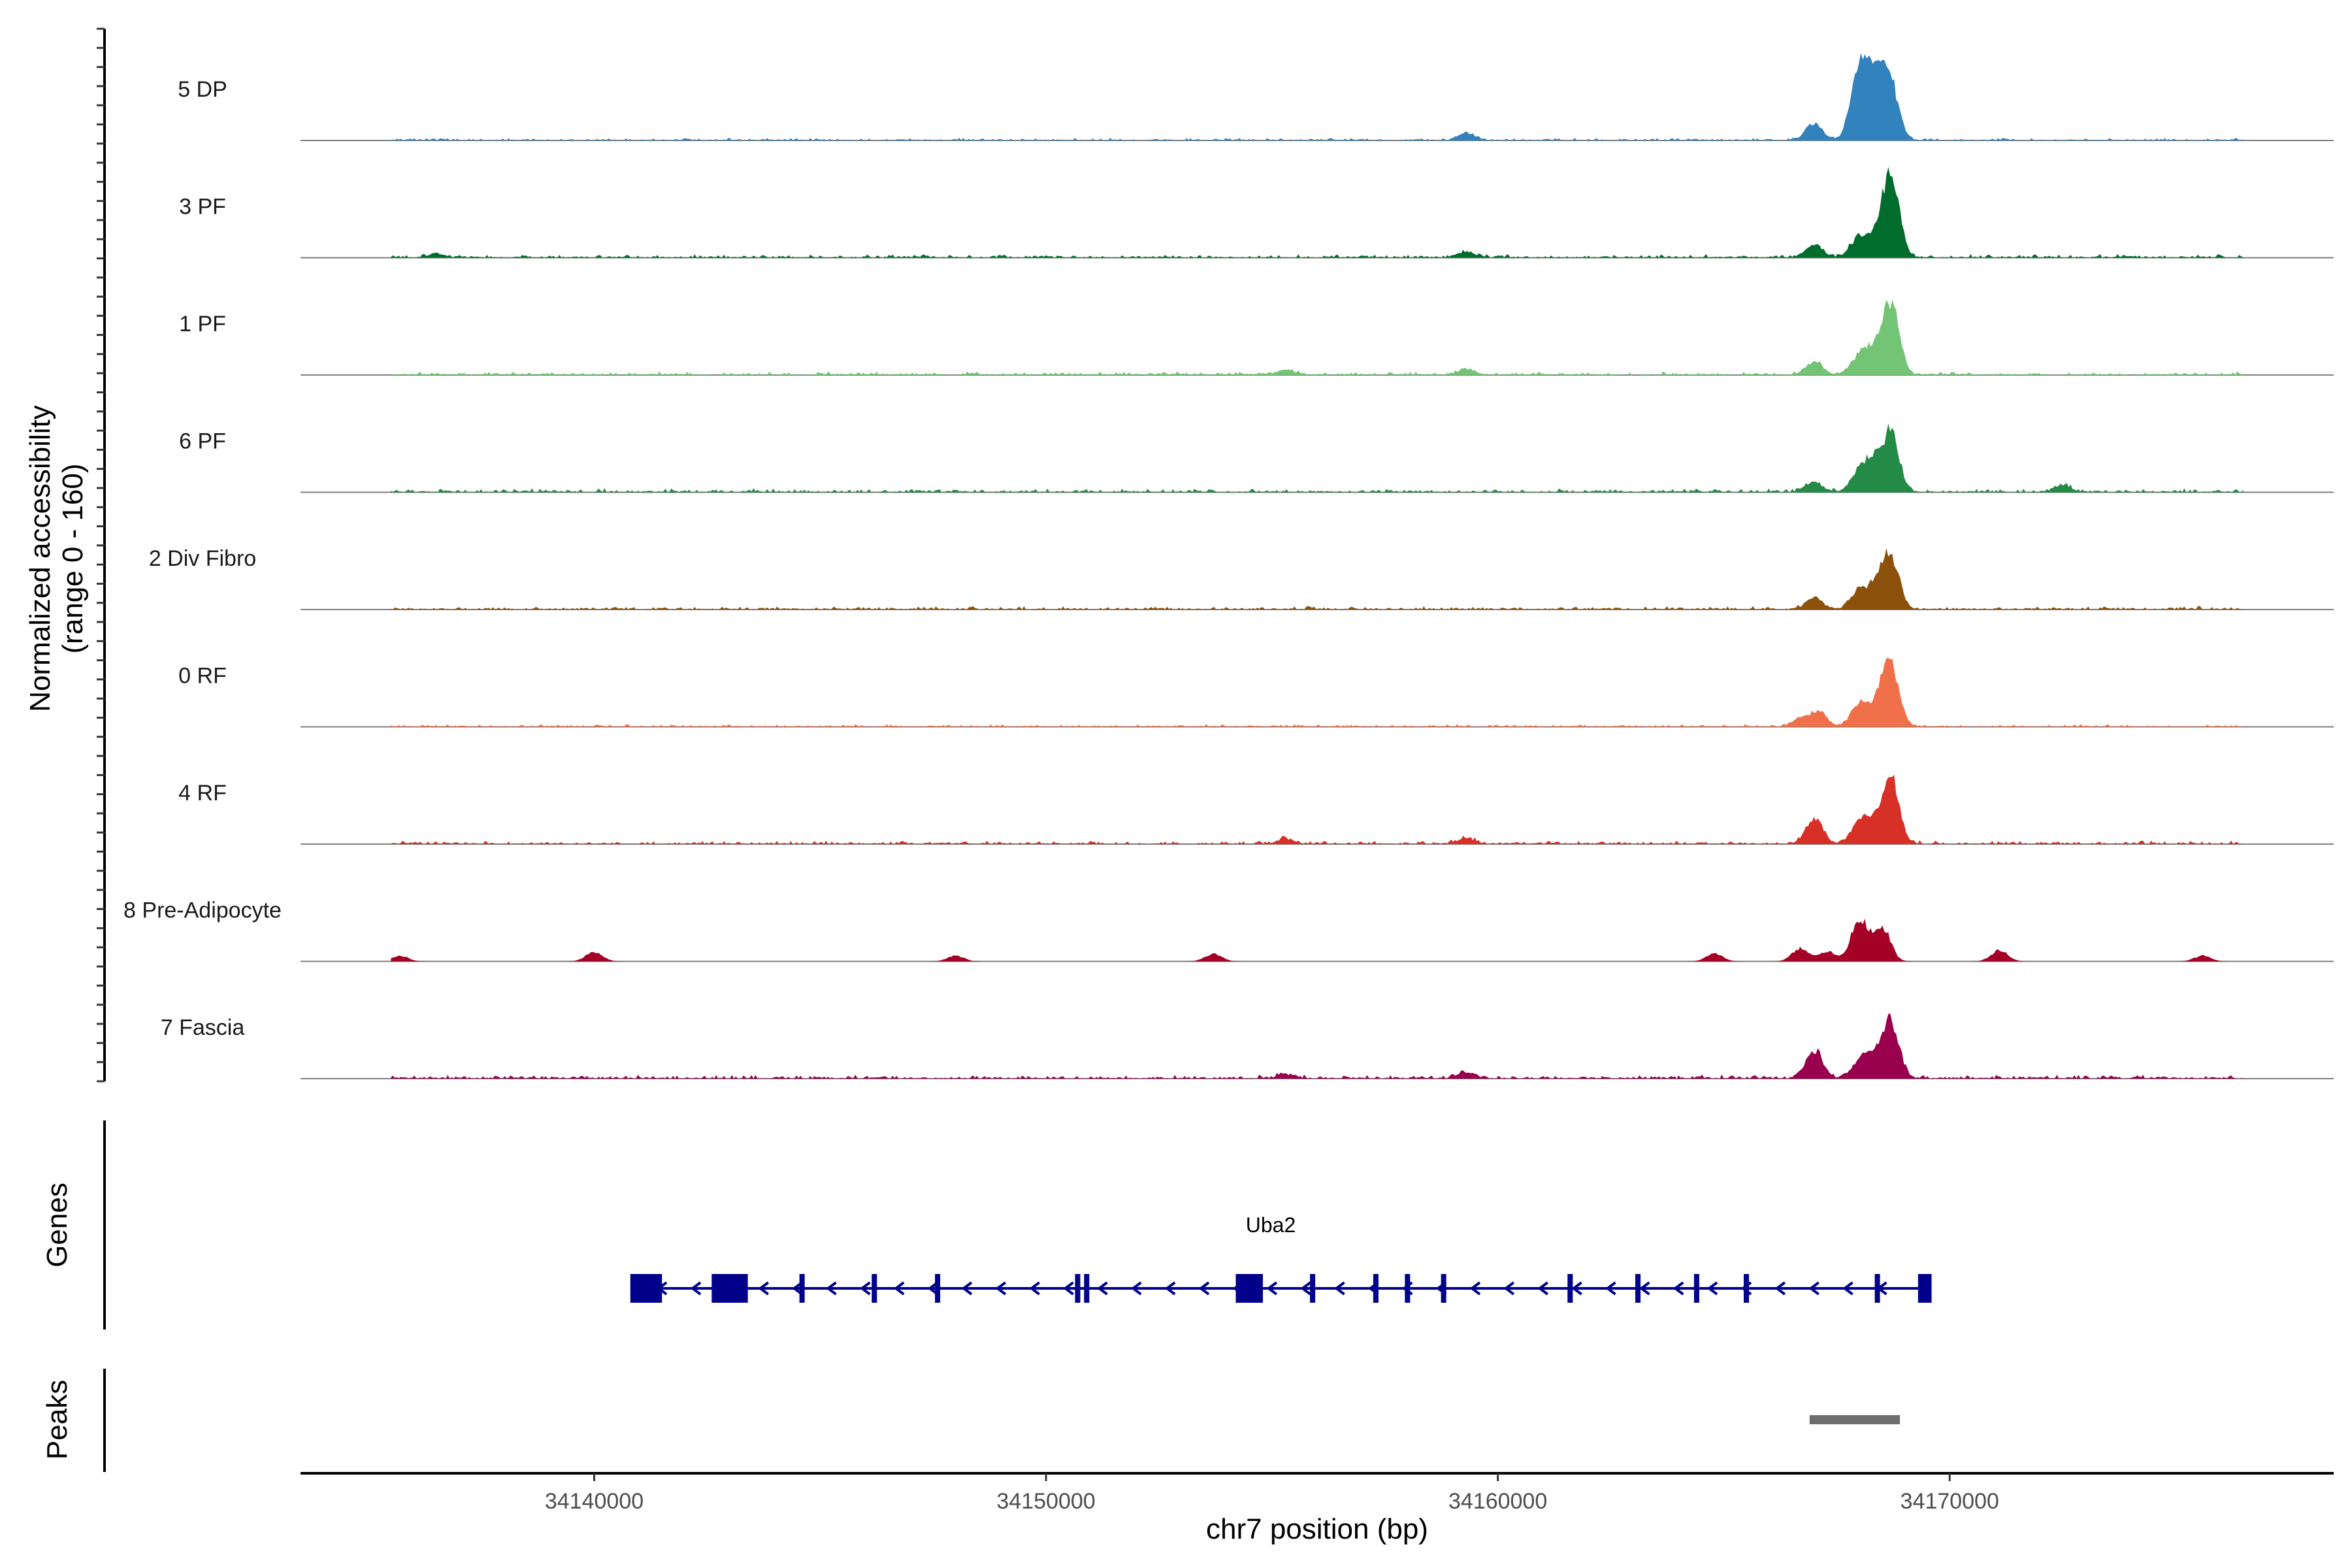 Image resolution: width=2352 pixels, height=1568 pixels. Describe the element at coordinates (203, 1027) in the screenshot. I see `track-label: 7 Fascia` at that location.